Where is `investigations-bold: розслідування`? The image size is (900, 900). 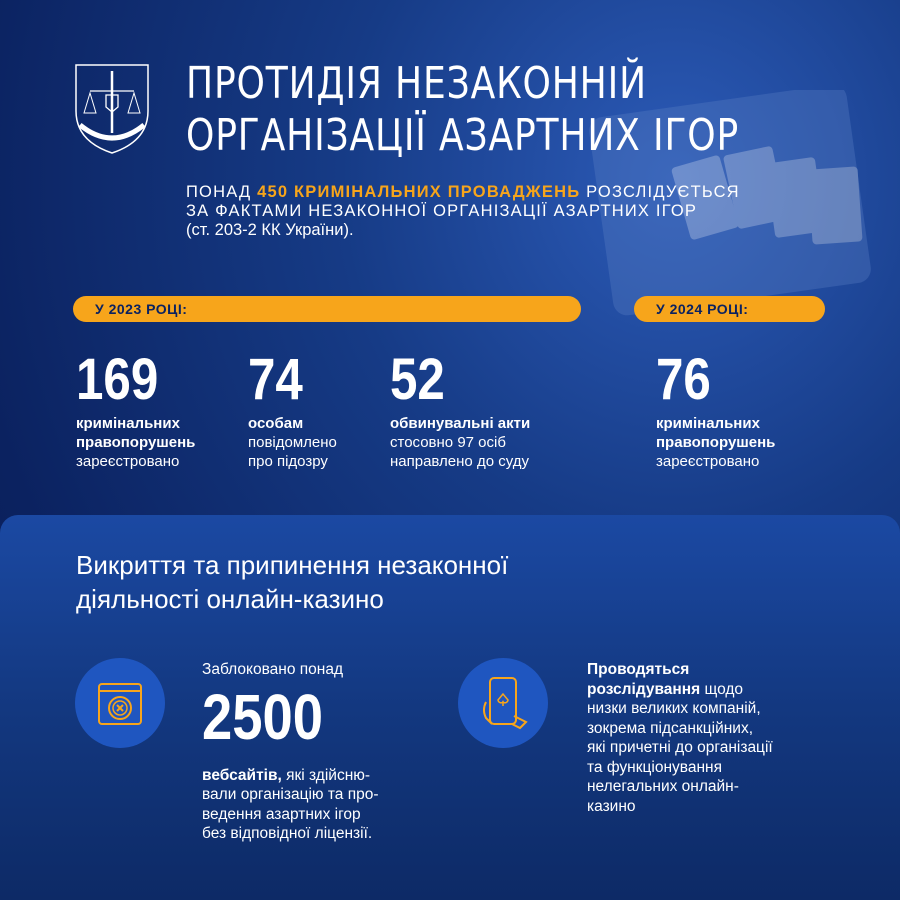
investigations-bold: розслідування is located at coordinates (644, 689).